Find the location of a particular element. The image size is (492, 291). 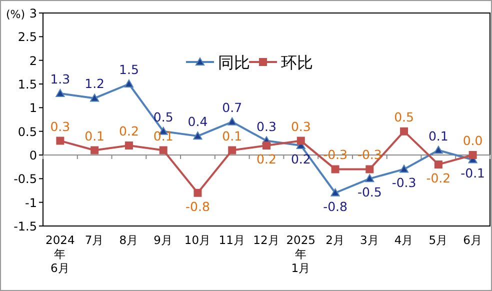

y-tick-label: 1.5 is located at coordinates (27, 85).